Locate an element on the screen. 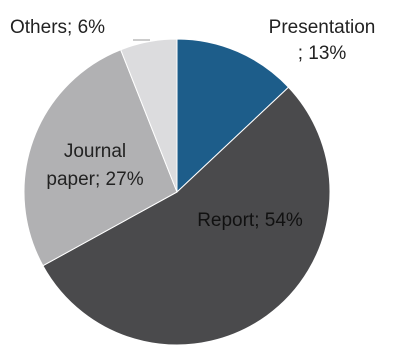 Image resolution: width=400 pixels, height=345 pixels. slice-label-line: Presentation is located at coordinates (322, 27).